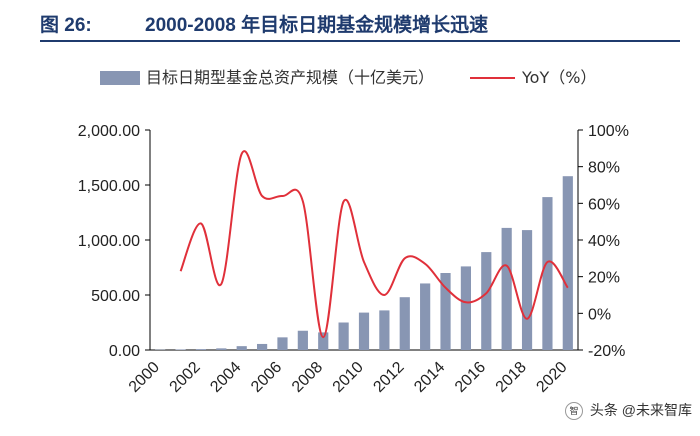  I want to click on left-tick-label: 1,000.00, so click(109, 241).